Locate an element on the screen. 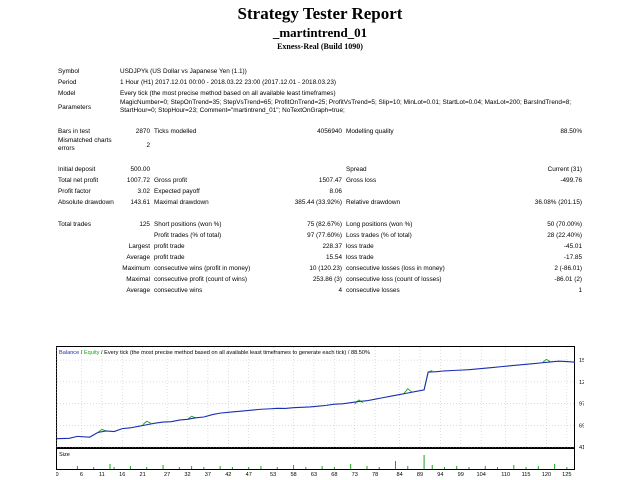  y-axis-labels: 1534 1254 974 693 413 is located at coordinates (581, 404).